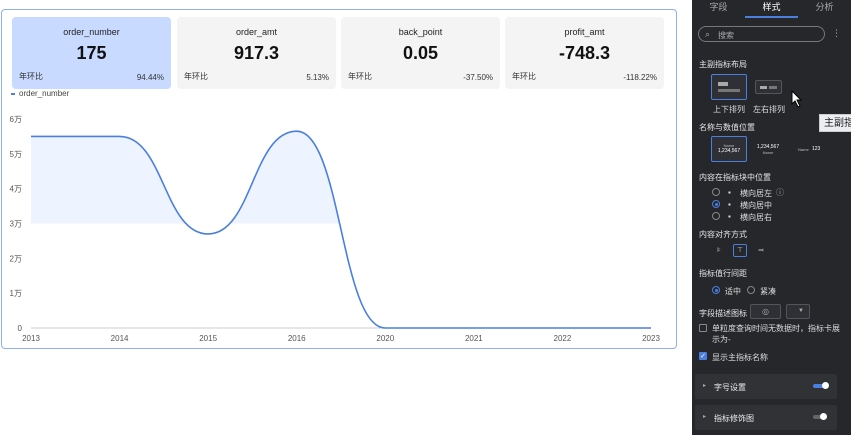 This screenshot has width=851, height=435. What do you see at coordinates (297, 338) in the screenshot?
I see `x-tick-label: 2016` at bounding box center [297, 338].